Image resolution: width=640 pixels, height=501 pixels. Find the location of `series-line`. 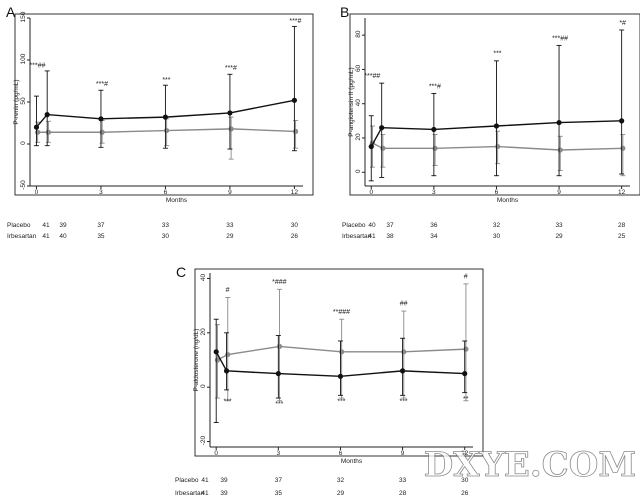

series-line is located at coordinates (165, 113).